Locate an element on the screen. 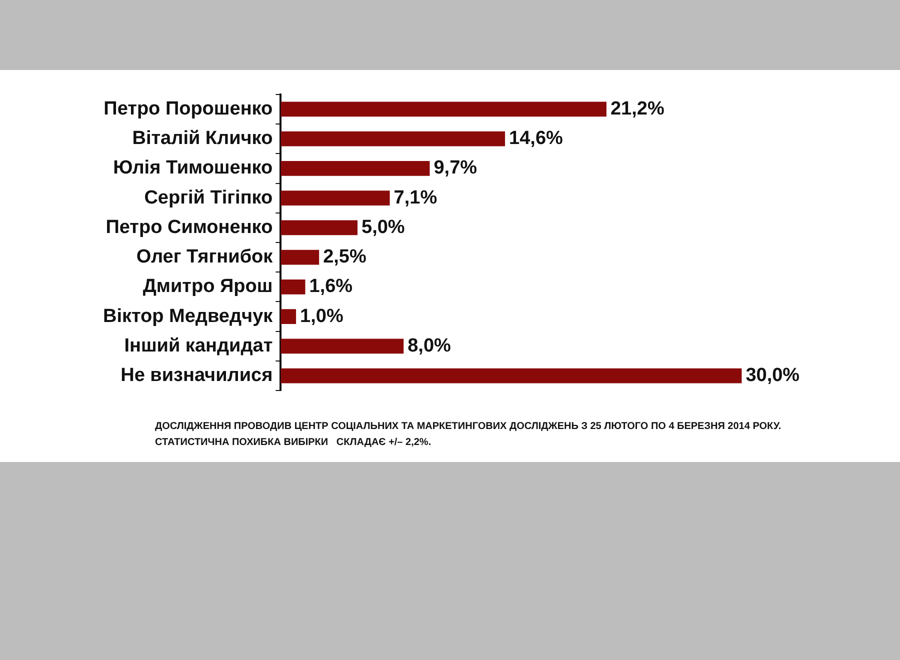 This screenshot has width=900, height=660. text: ДОСЛІДЖЕННЯ ПРОВОДИВ ЦЕНТР СОЦІАЛЬНИХ ТА МАРКЕТИНГОВИХ ДОСЛІДЖЕНЬ З 25 ЛЮТОГО ПО 4 БЕРЕЗНЯ 2014 РОКУ. is located at coordinates (468, 427).